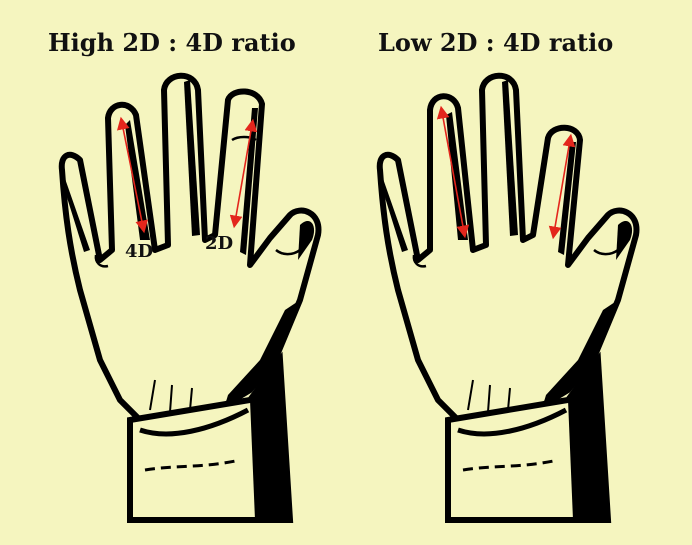 This screenshot has height=545, width=692. Describe the element at coordinates (172, 42) in the screenshot. I see `high-ratio-title: High 2D : 4D ratio` at that location.